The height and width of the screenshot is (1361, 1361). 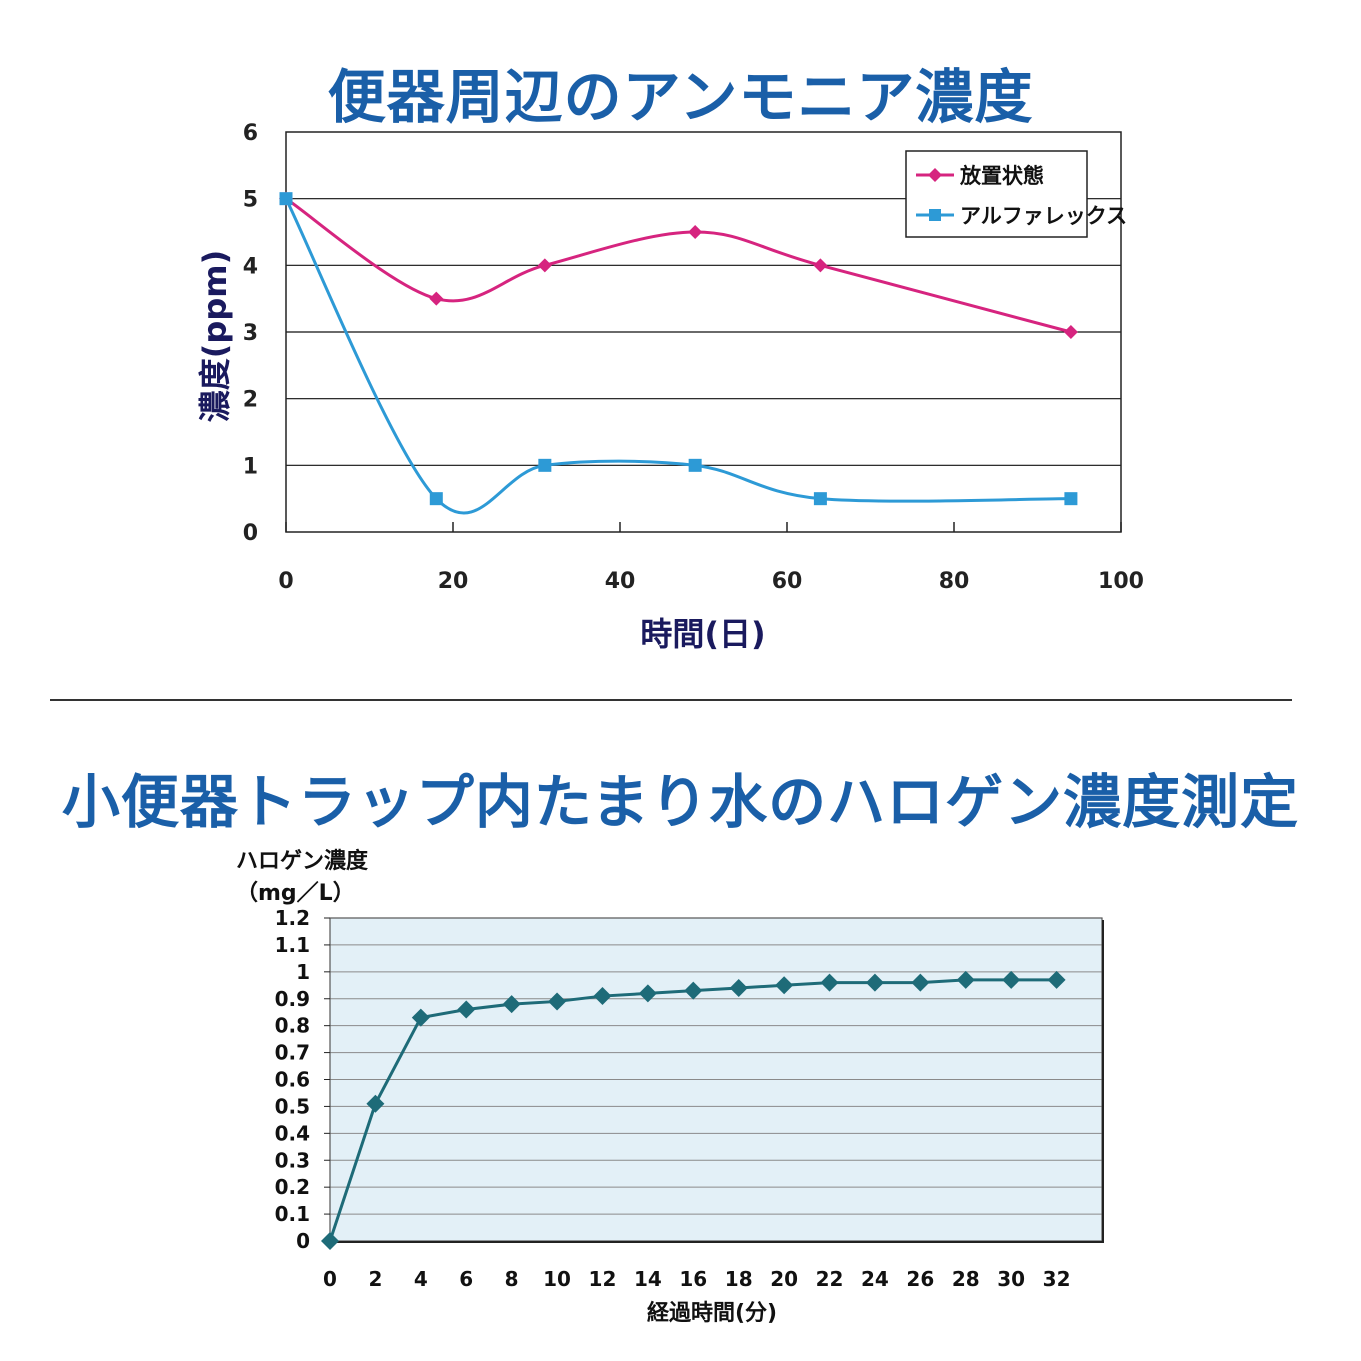 I want to click on y-axis-label: ハロゲン濃度, so click(x=302, y=861).